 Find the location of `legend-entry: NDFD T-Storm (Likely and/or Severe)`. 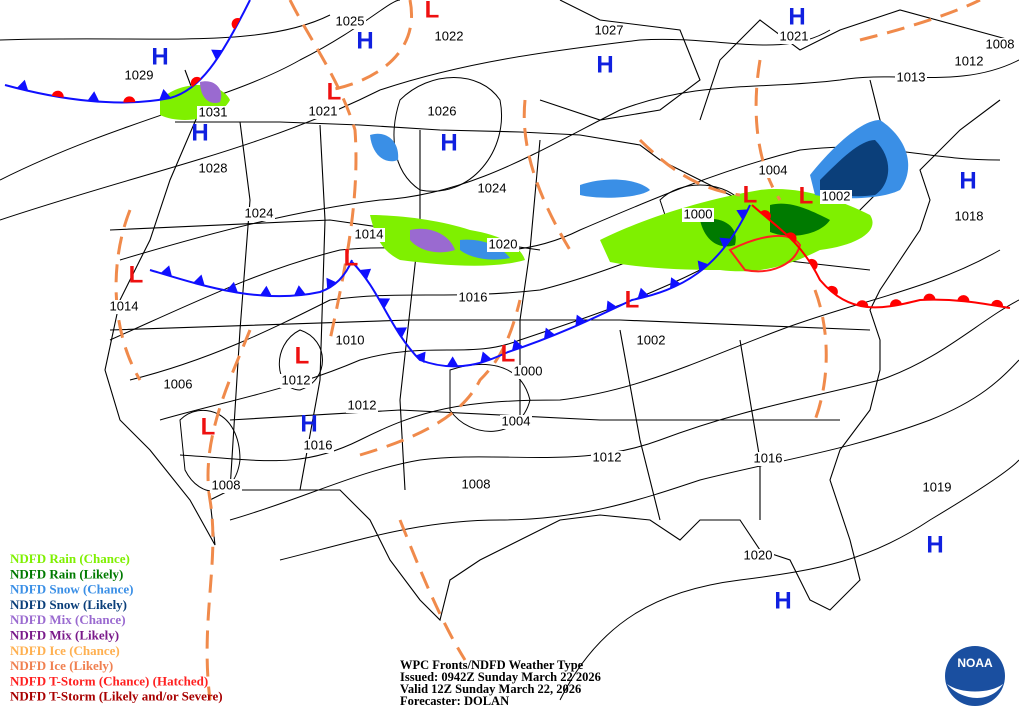

legend-entry: NDFD T-Storm (Likely and/or Severe) is located at coordinates (116, 696).